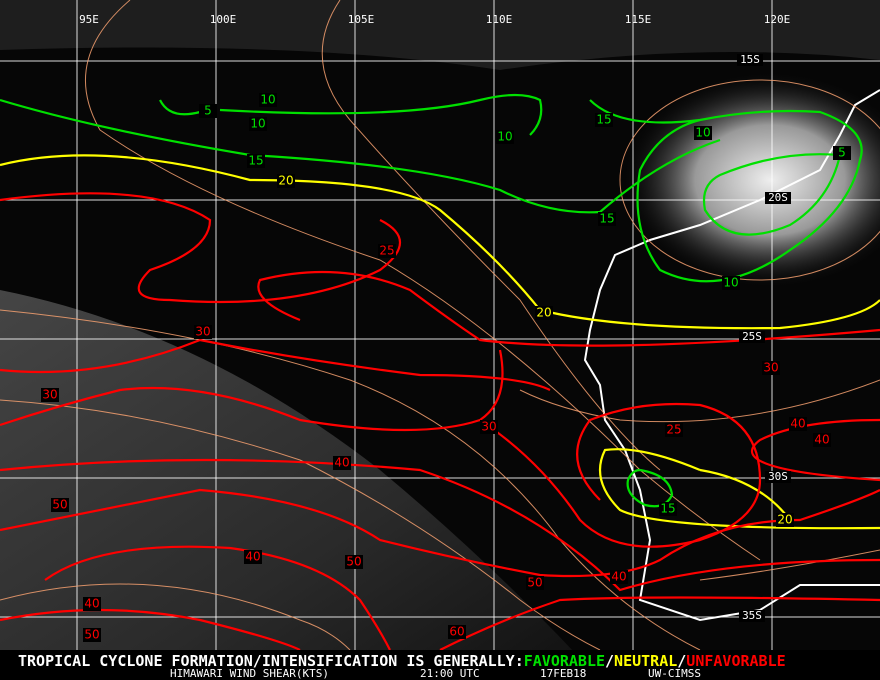 The height and width of the screenshot is (680, 880). I want to click on footer-band, so click(440, 665).